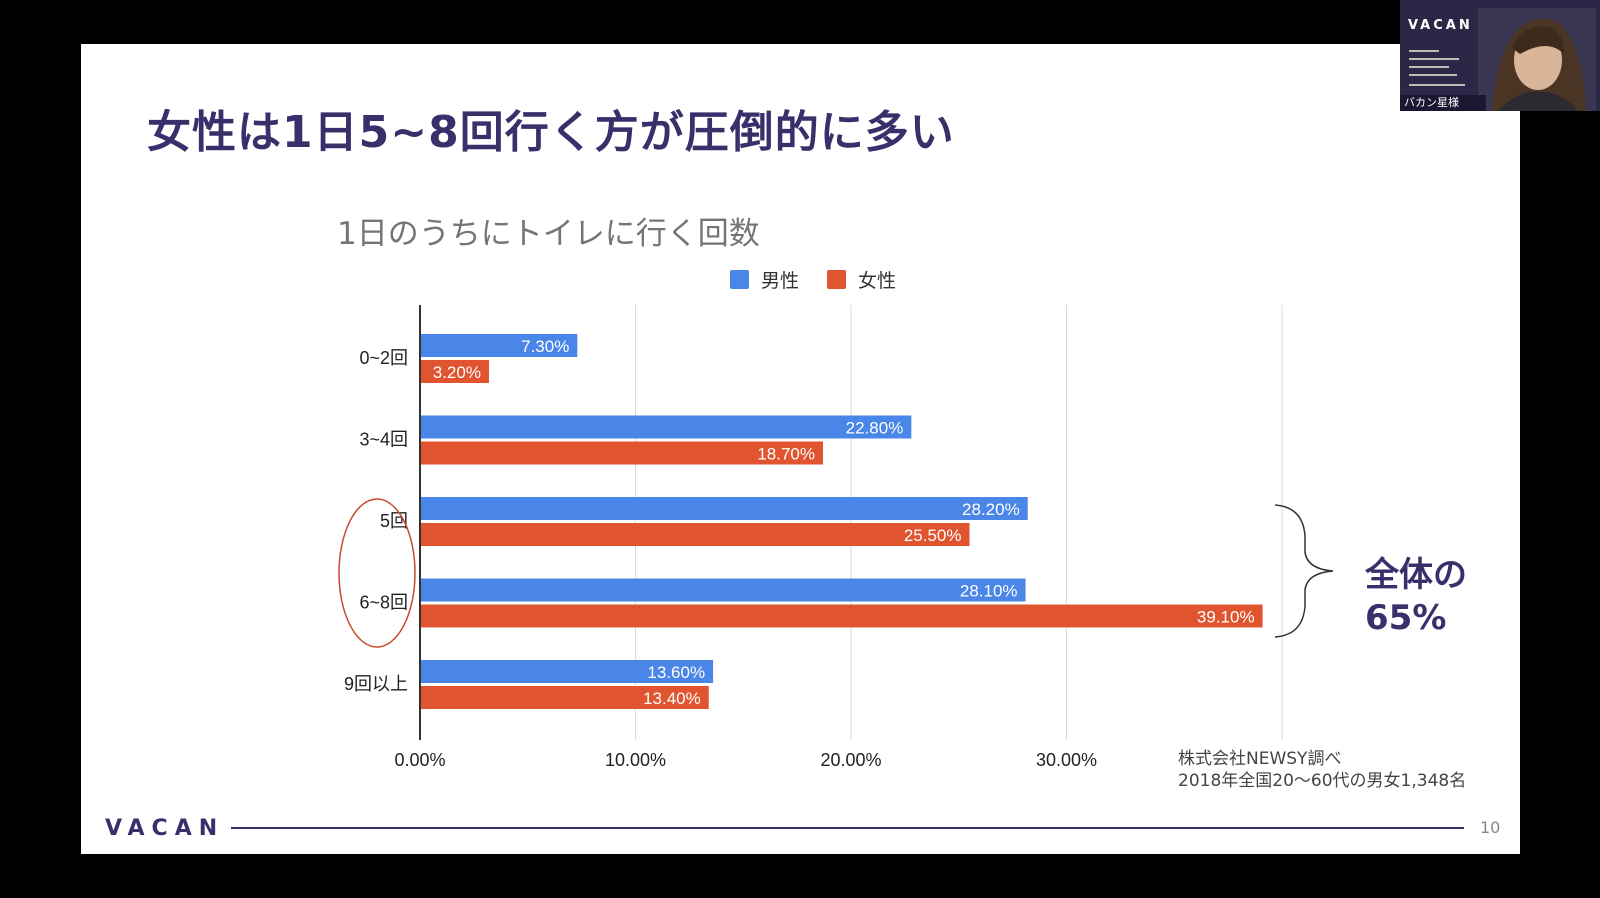  I want to click on footer-divider, so click(847, 828).